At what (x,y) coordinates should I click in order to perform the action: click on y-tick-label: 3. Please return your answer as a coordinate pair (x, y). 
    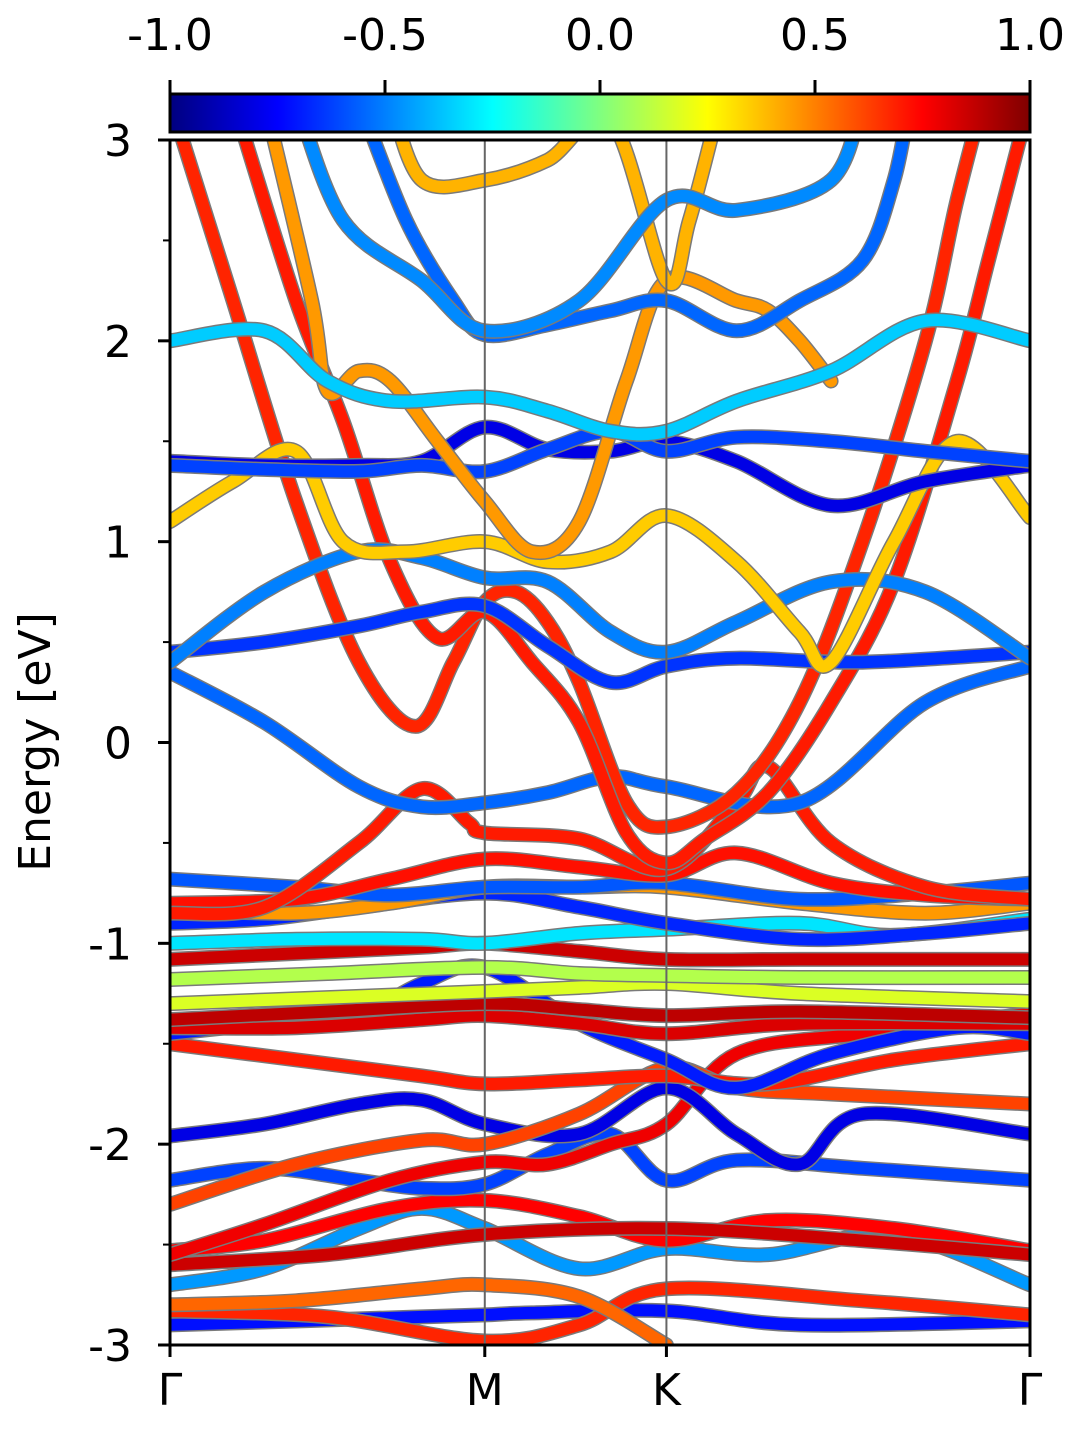
    Looking at the image, I should click on (118, 141).